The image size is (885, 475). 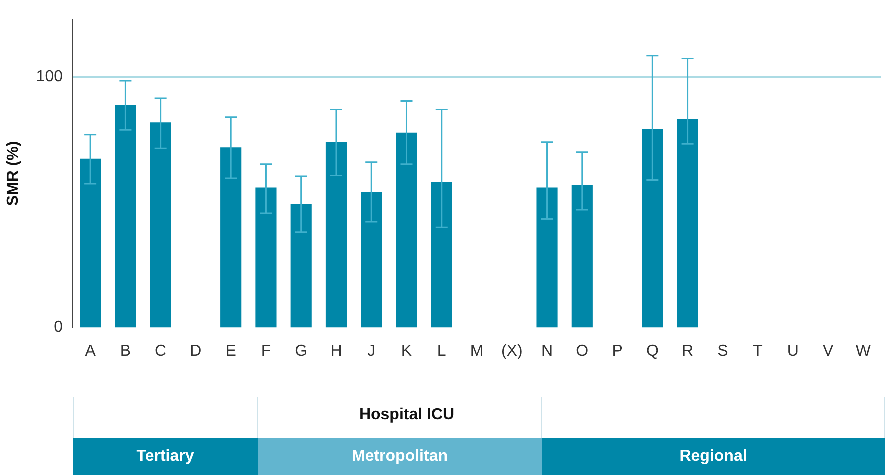 What do you see at coordinates (13, 173) in the screenshot?
I see `y-axis-title: SMR (%)` at bounding box center [13, 173].